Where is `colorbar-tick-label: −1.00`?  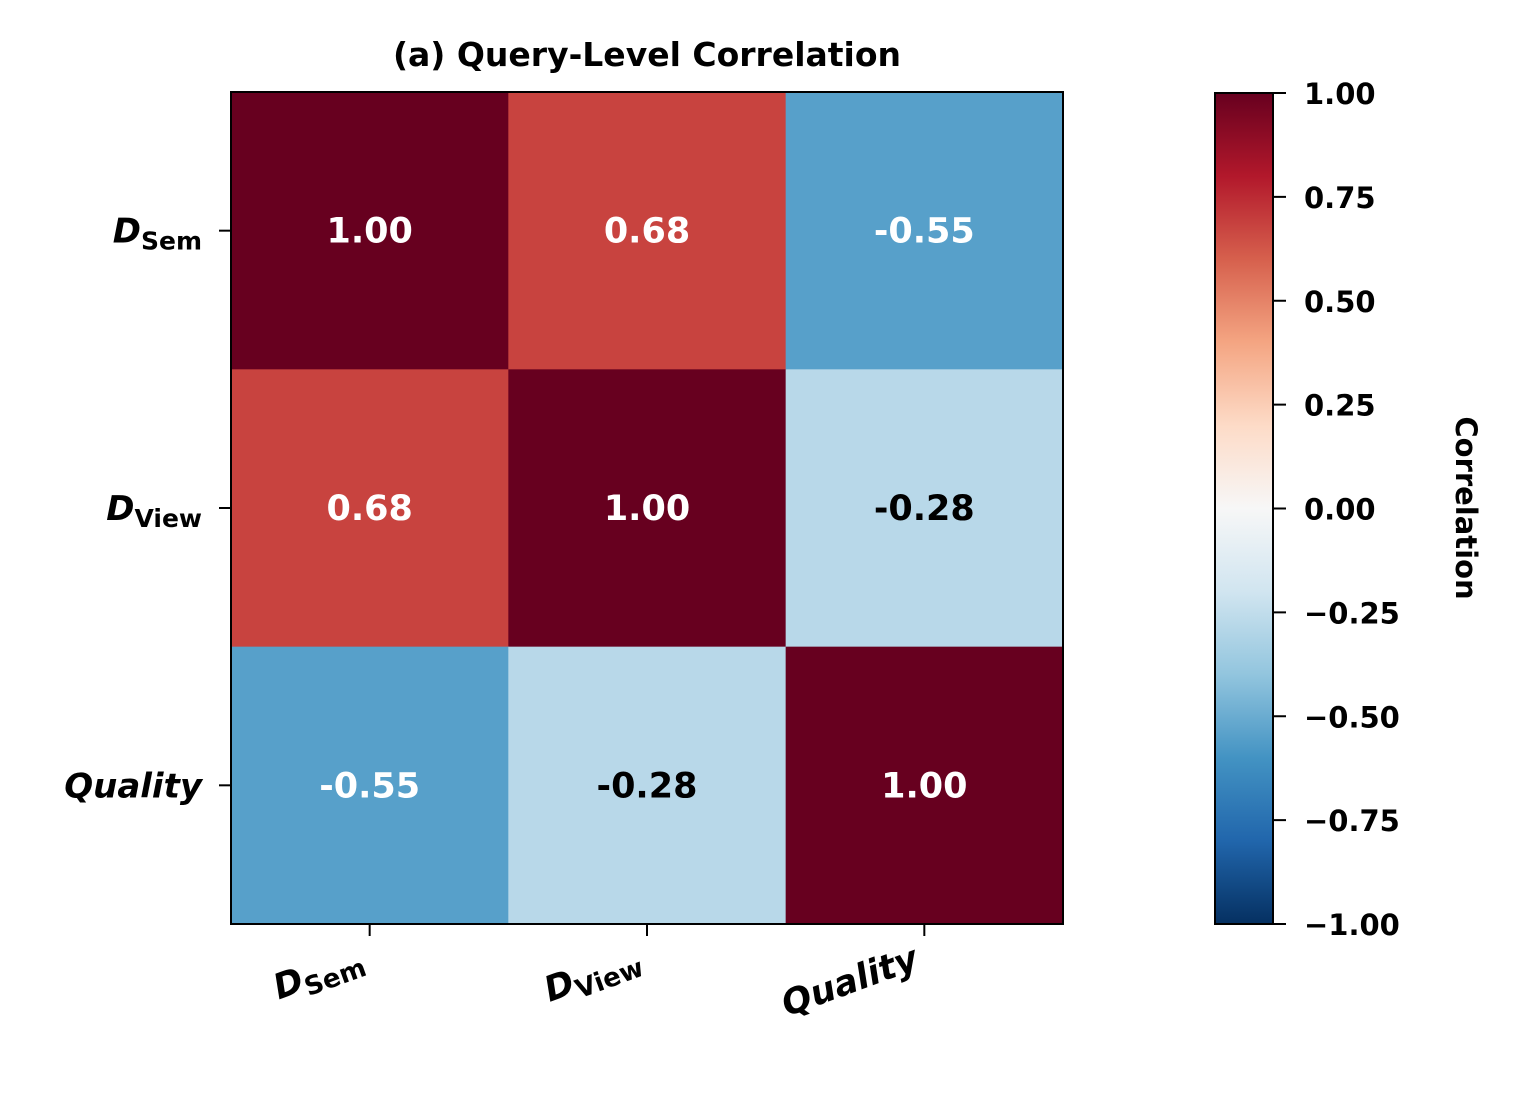 colorbar-tick-label: −1.00 is located at coordinates (1352, 925).